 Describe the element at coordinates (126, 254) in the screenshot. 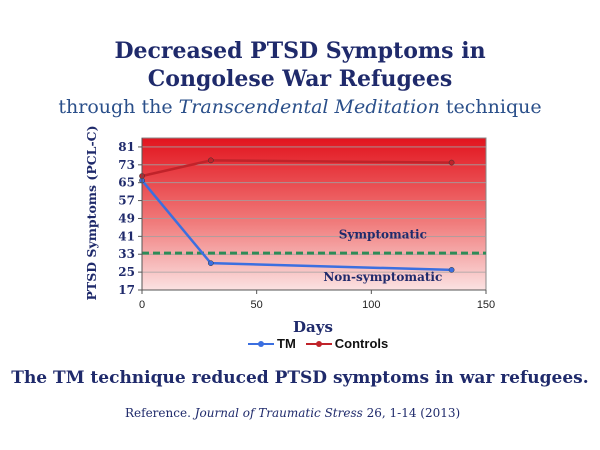

I see `y-tick-label-33: 33` at that location.